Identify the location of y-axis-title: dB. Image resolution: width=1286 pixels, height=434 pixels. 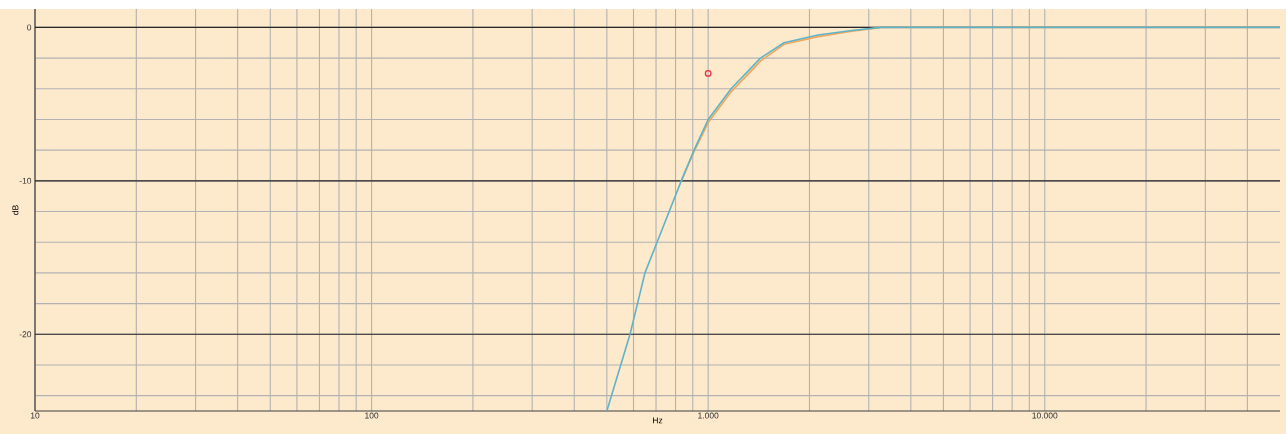
(15, 210).